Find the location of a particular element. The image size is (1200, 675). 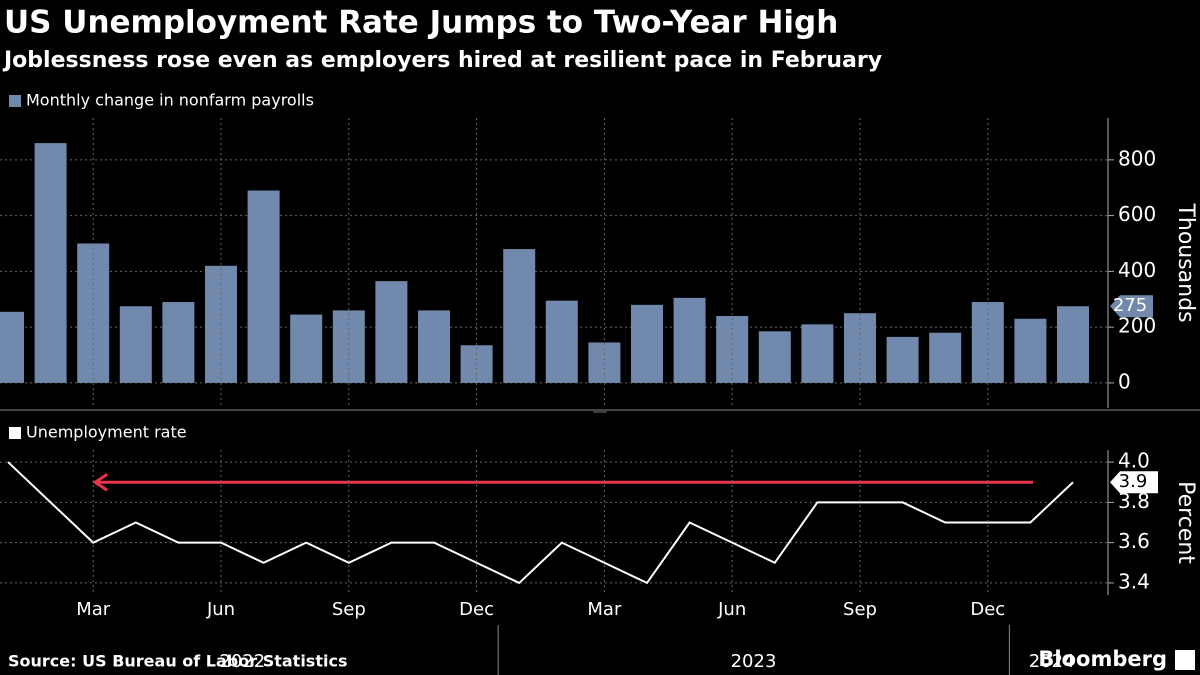

y-tick-label: 4.0 is located at coordinates (1134, 461).